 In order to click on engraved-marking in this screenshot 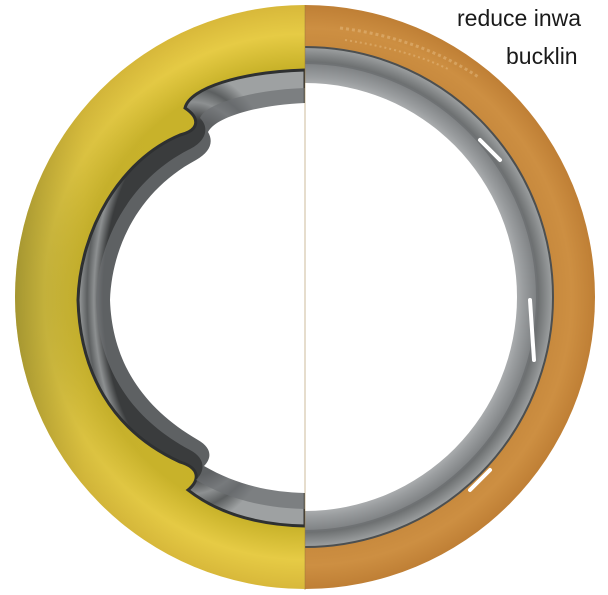, I will do `click(410, 53)`.